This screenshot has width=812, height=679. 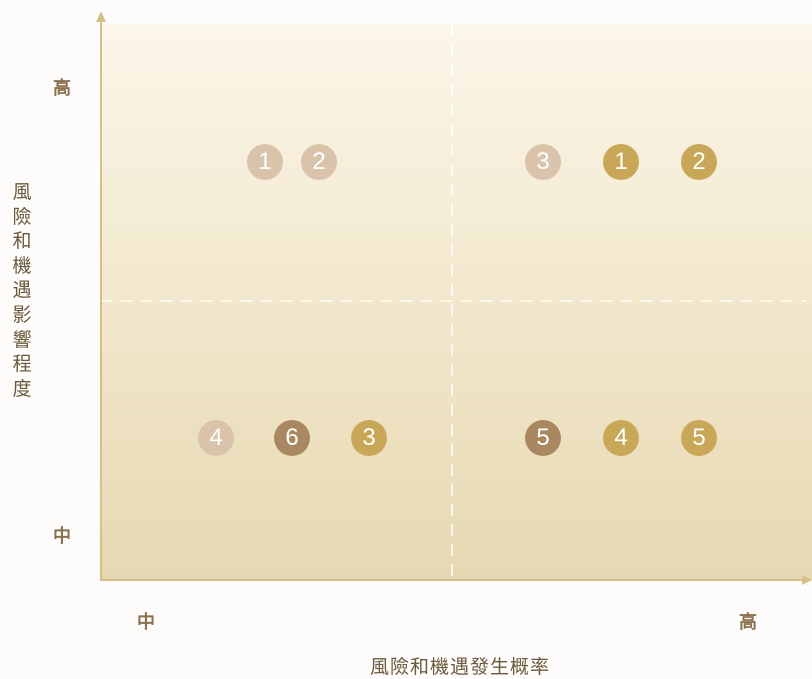 I want to click on y-axis-title: 風險和機遇影響程度, so click(x=22, y=290).